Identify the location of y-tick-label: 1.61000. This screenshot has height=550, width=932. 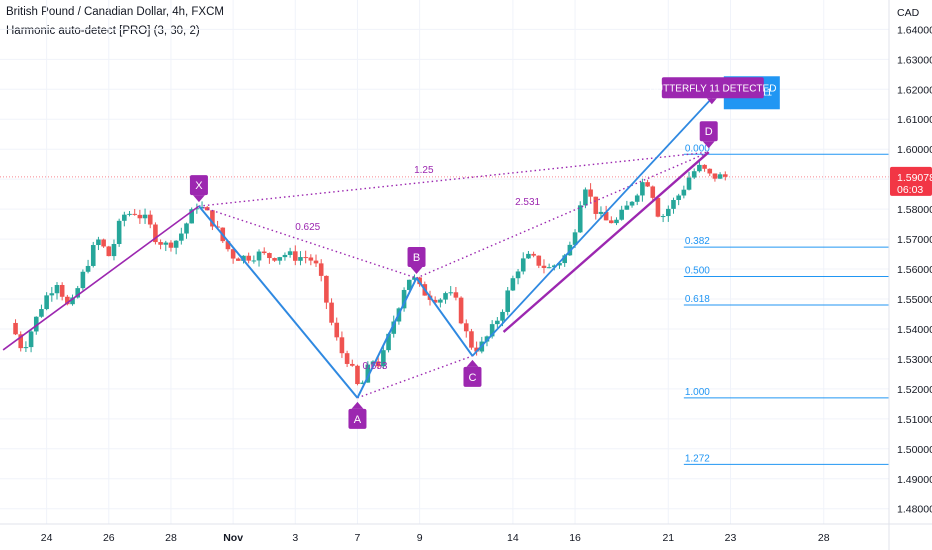
(914, 120).